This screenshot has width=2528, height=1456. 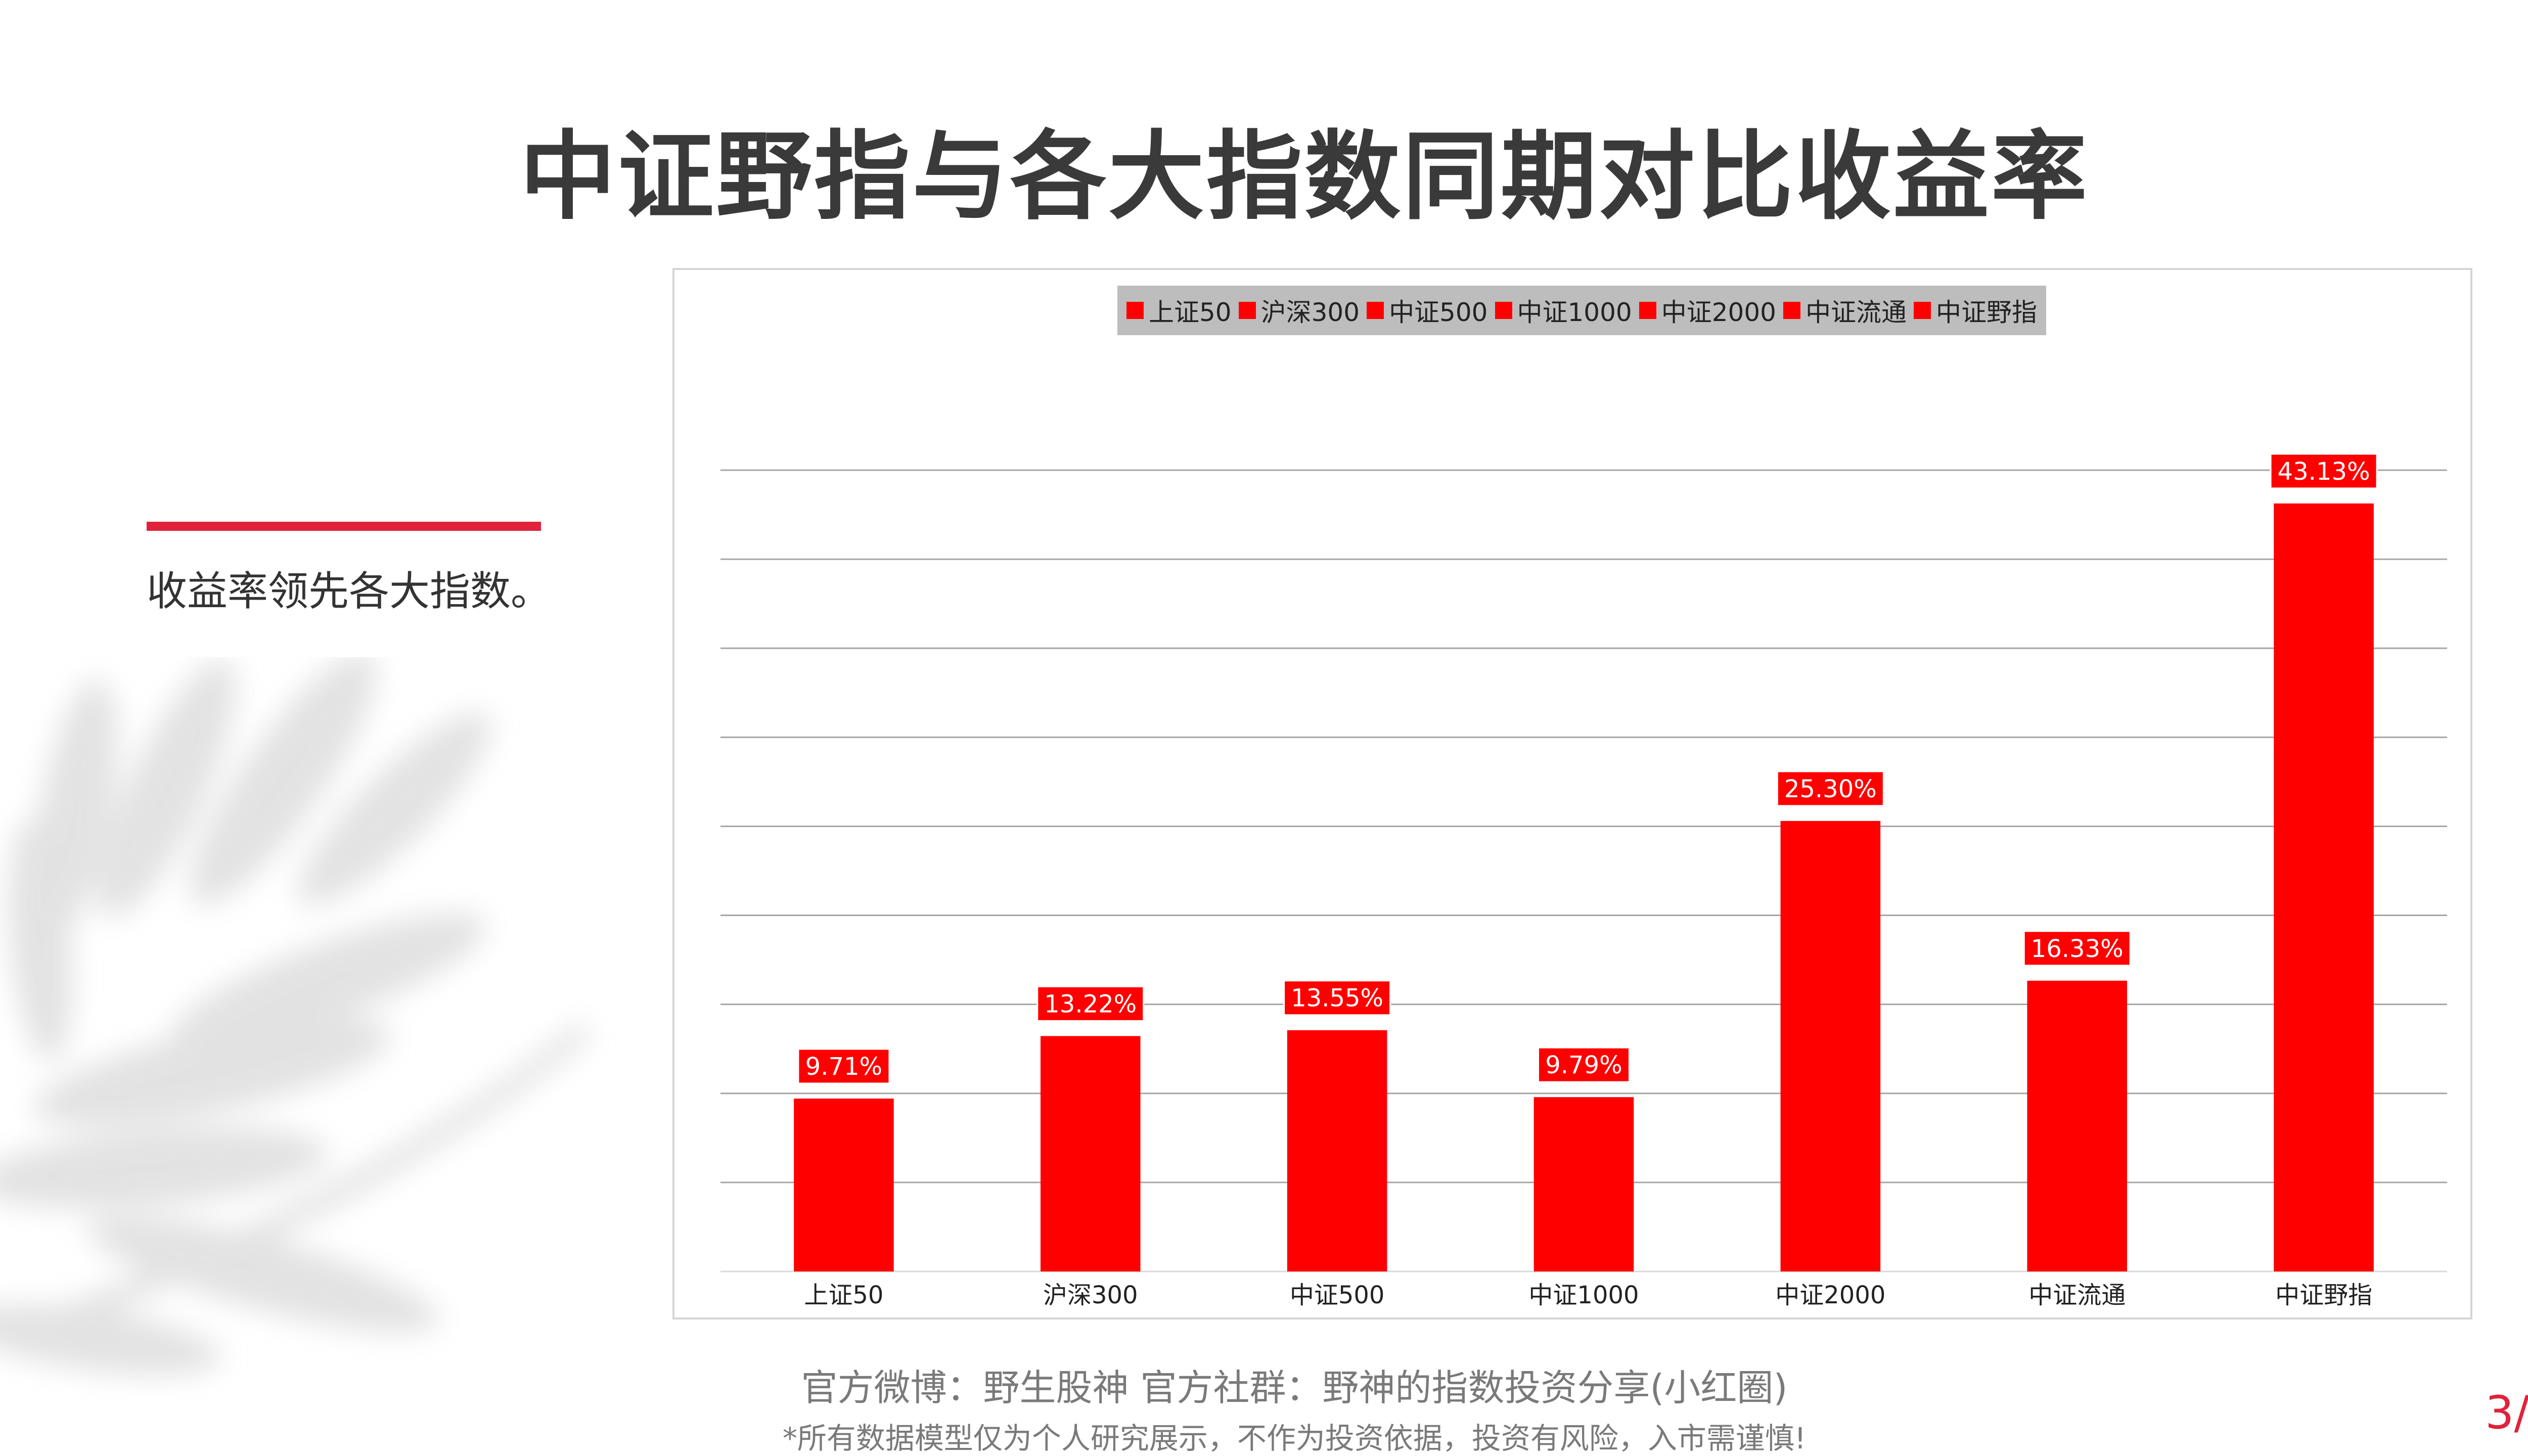 I want to click on data-label-text: 25.30%, so click(x=1831, y=789).